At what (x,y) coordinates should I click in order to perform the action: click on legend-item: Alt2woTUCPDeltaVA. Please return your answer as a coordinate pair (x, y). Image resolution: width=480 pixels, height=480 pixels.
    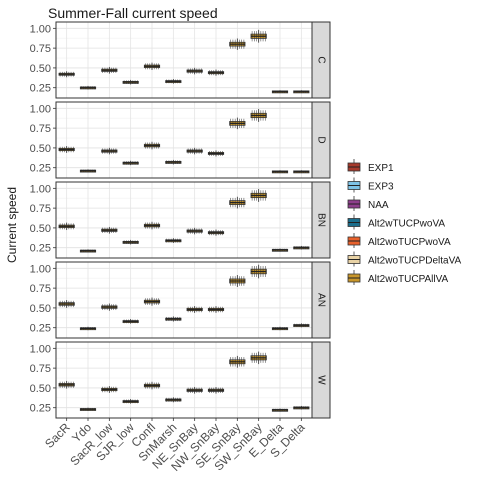
    Looking at the image, I should click on (404, 259).